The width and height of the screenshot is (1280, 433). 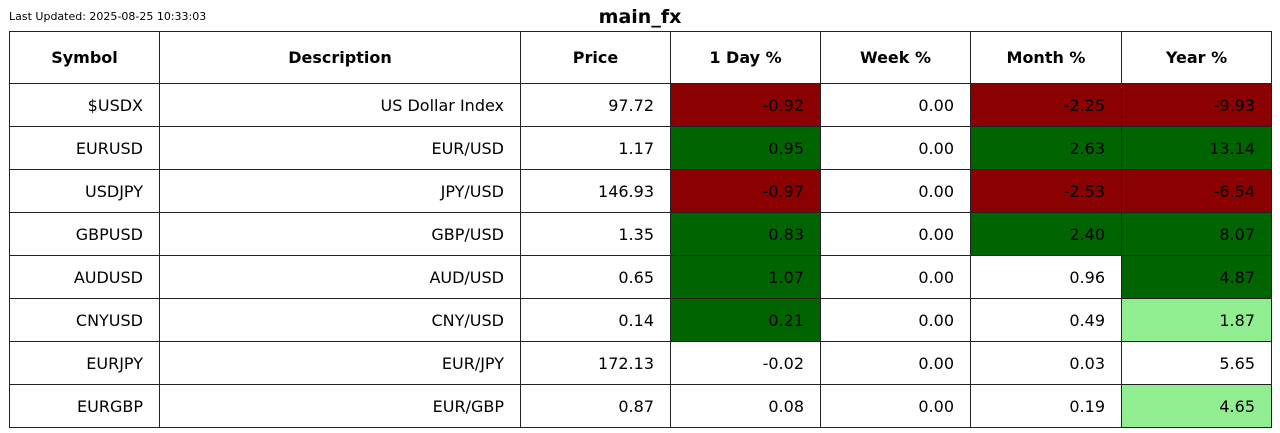 What do you see at coordinates (340, 320) in the screenshot?
I see `cell-description: CNY/USD` at bounding box center [340, 320].